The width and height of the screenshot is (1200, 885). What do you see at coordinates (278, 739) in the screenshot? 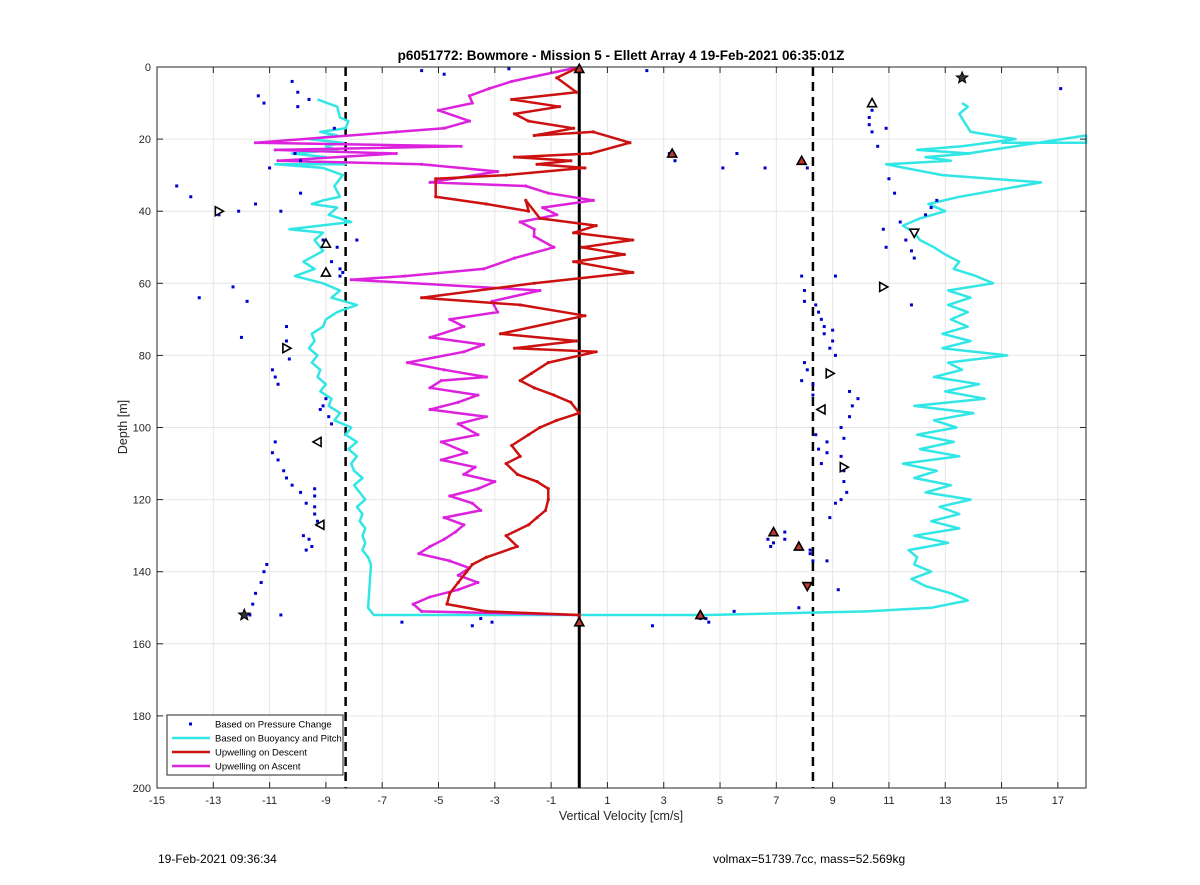
I see `legend-label: Based on Buoyancy and Pitch` at bounding box center [278, 739].